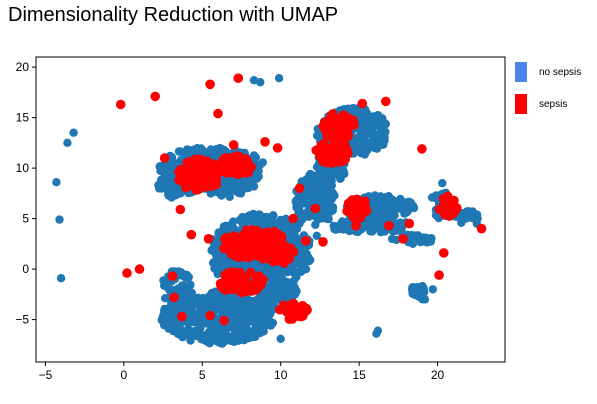 Image resolution: width=597 pixels, height=404 pixels. What do you see at coordinates (359, 375) in the screenshot?
I see `x-tick-label: 15` at bounding box center [359, 375].